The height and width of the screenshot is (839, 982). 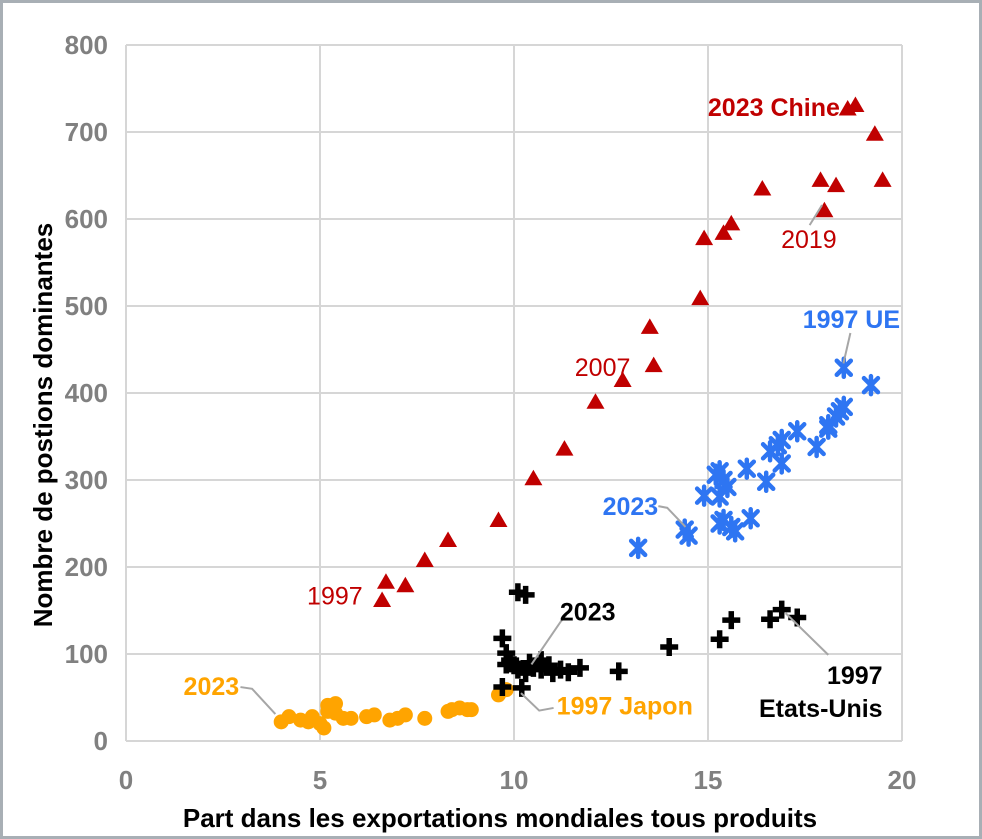 What do you see at coordinates (335, 597) in the screenshot?
I see `label-1997-chine: 1997` at bounding box center [335, 597].